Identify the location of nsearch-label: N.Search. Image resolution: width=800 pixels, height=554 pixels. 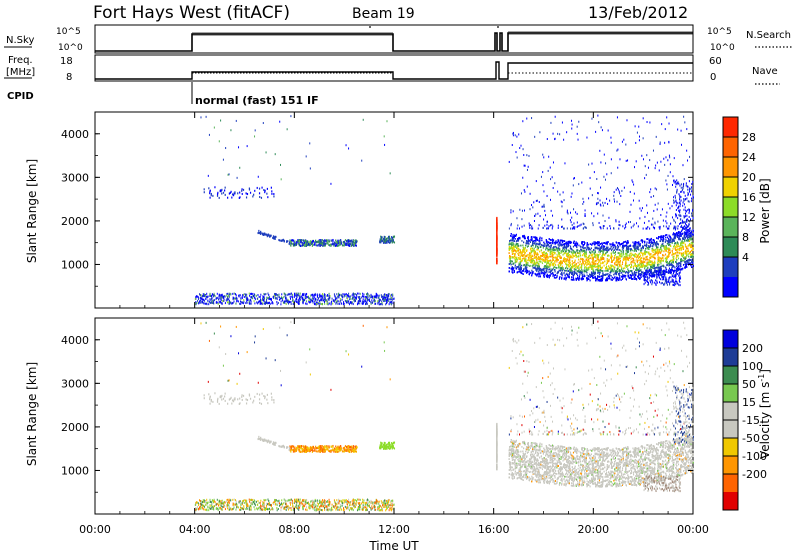
(768, 35).